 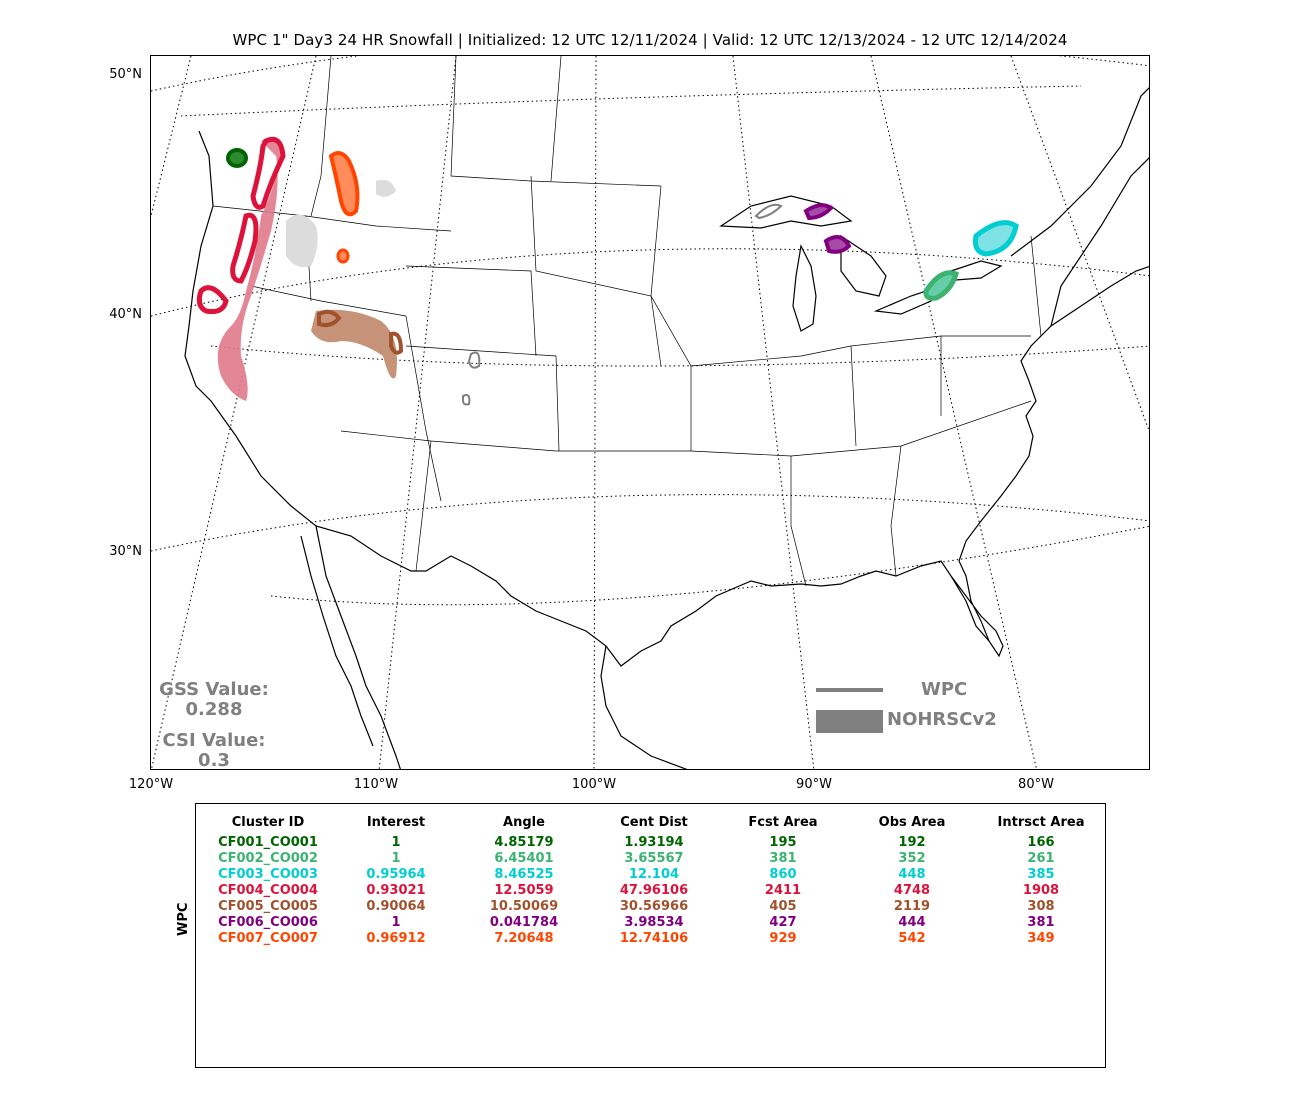 I want to click on table-cell-r5-c4: 427, so click(x=783, y=922).